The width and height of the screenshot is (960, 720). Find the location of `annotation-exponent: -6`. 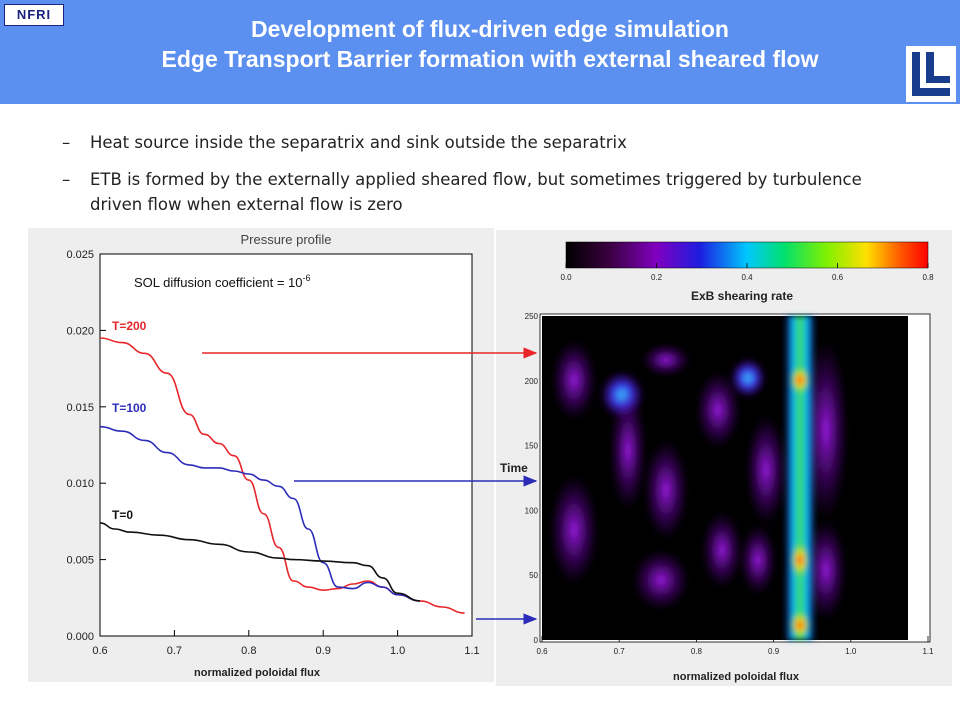

annotation-exponent: -6 is located at coordinates (307, 278).